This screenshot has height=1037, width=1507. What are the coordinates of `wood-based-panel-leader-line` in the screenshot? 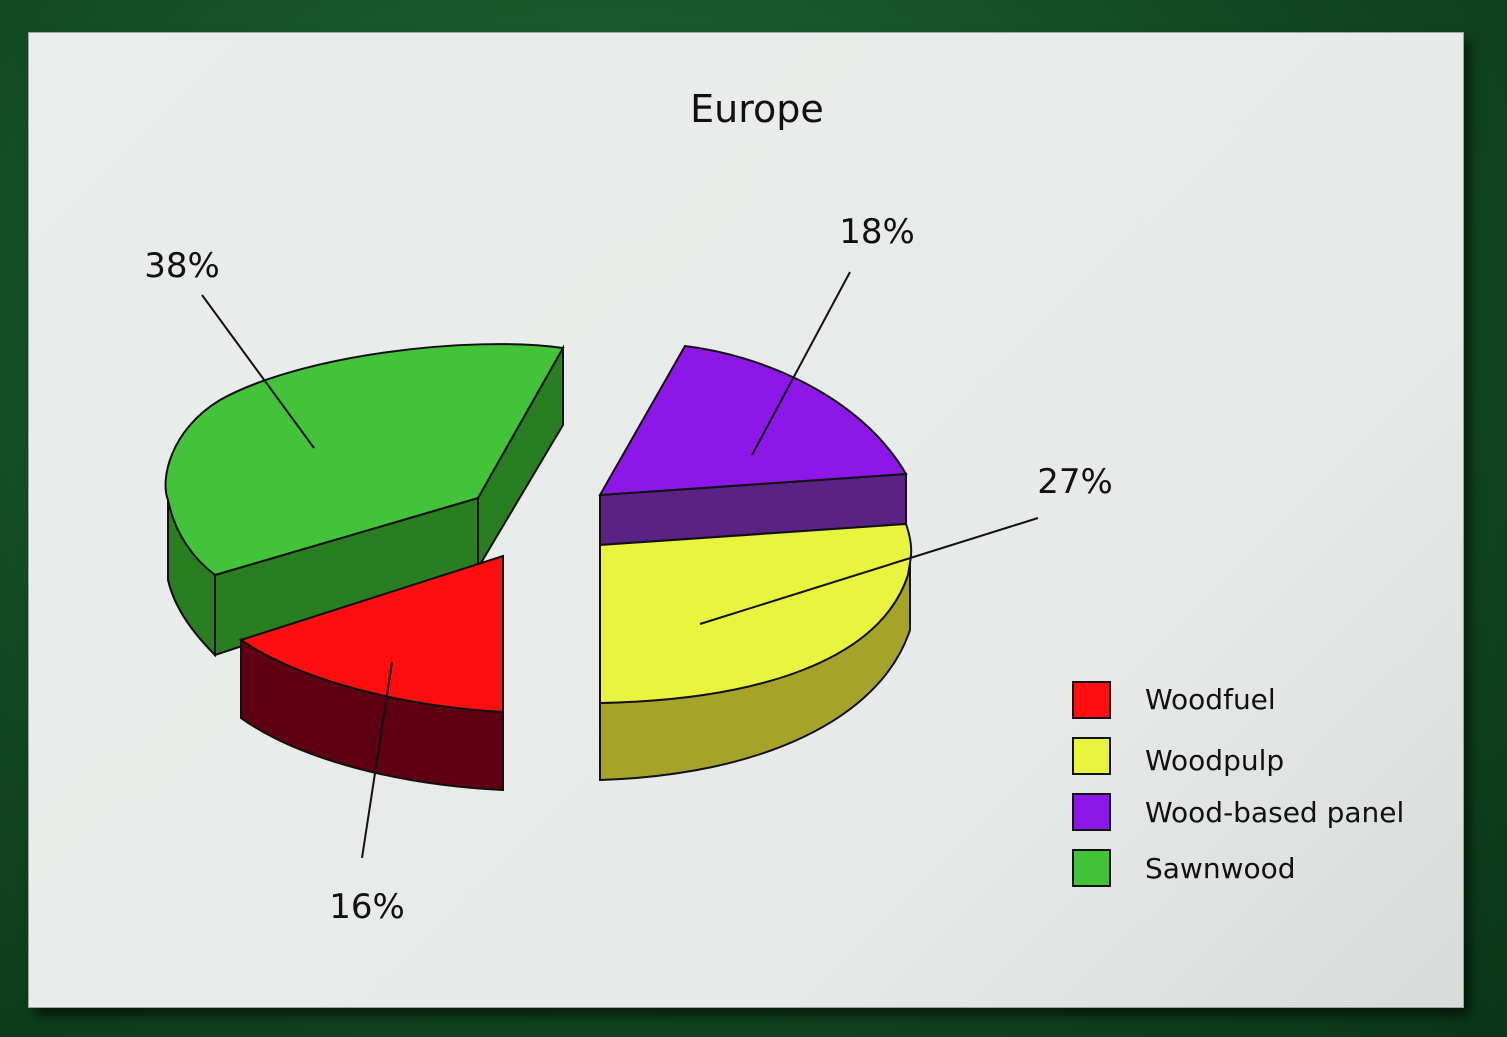 It's located at (801, 363).